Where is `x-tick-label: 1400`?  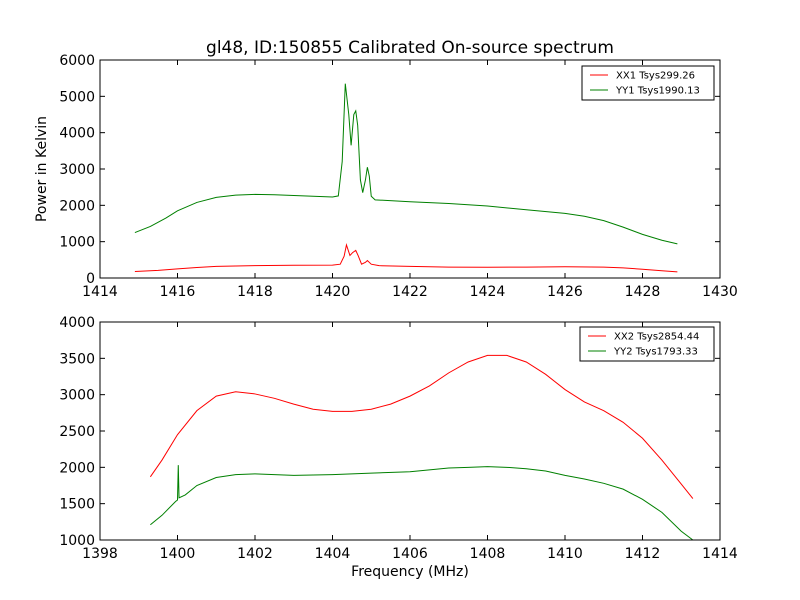 x-tick-label: 1400 is located at coordinates (178, 554).